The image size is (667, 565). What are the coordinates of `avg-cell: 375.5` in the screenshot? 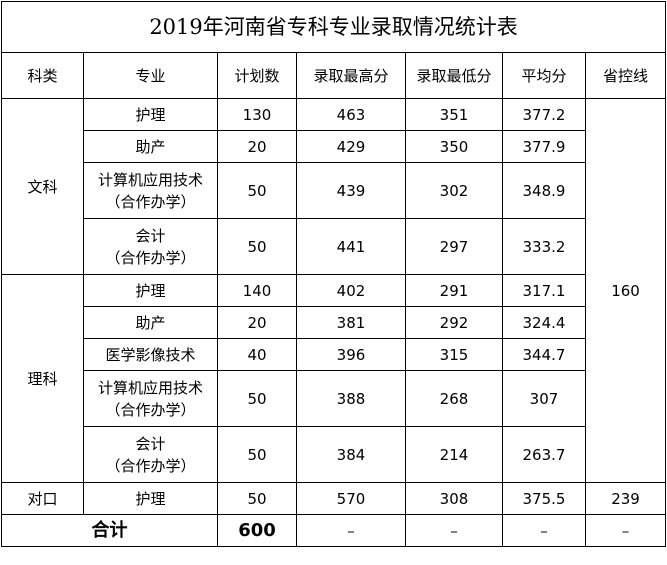 It's located at (544, 498).